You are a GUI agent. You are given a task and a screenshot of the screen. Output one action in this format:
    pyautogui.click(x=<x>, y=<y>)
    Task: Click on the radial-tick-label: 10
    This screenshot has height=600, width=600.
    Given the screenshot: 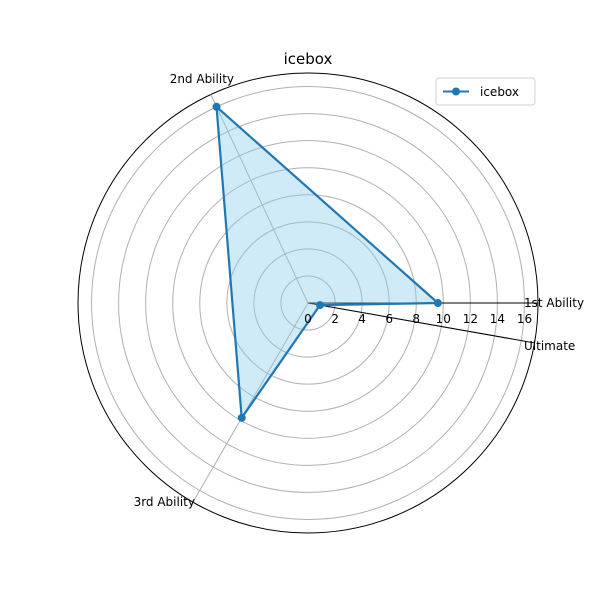 What is the action you would take?
    pyautogui.click(x=443, y=319)
    